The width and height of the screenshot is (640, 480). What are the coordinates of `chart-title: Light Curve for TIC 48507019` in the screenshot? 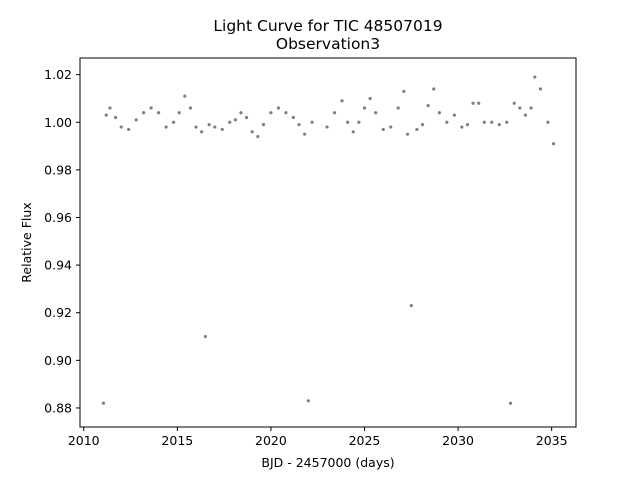 It's located at (327, 26).